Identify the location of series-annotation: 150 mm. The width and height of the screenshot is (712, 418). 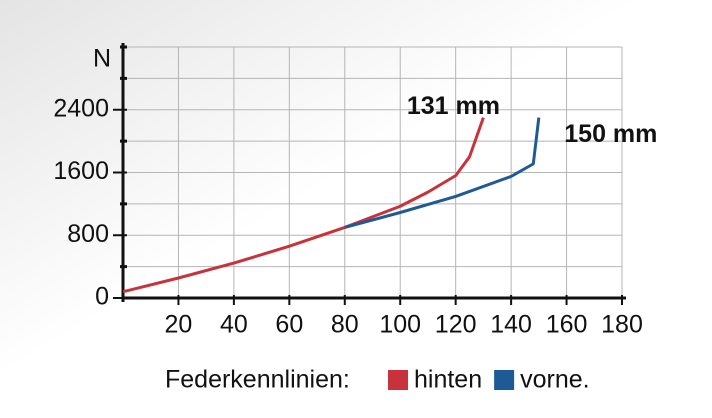
(610, 134).